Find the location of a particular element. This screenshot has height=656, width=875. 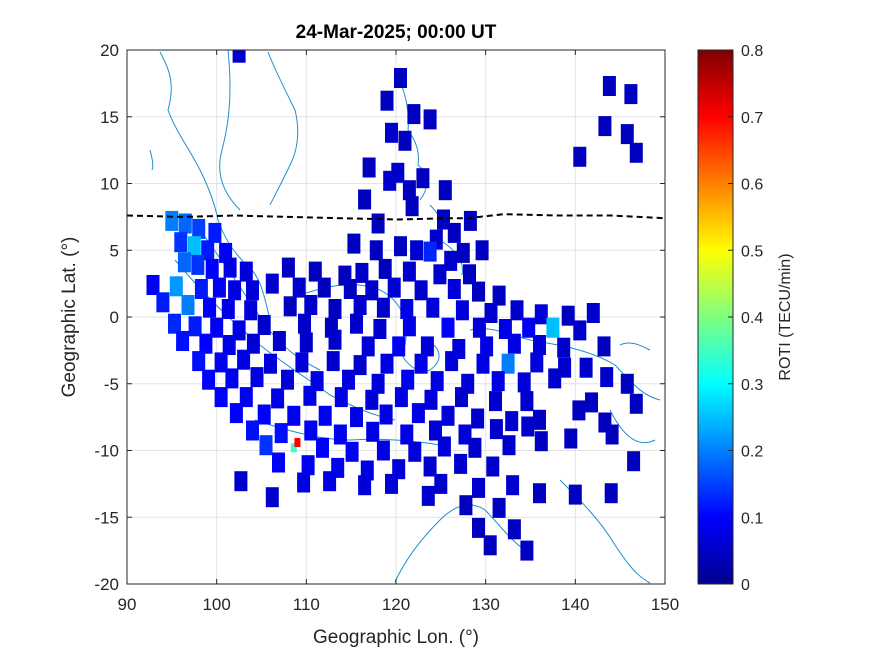

colorbar-tick-label: 0.2 is located at coordinates (752, 452).